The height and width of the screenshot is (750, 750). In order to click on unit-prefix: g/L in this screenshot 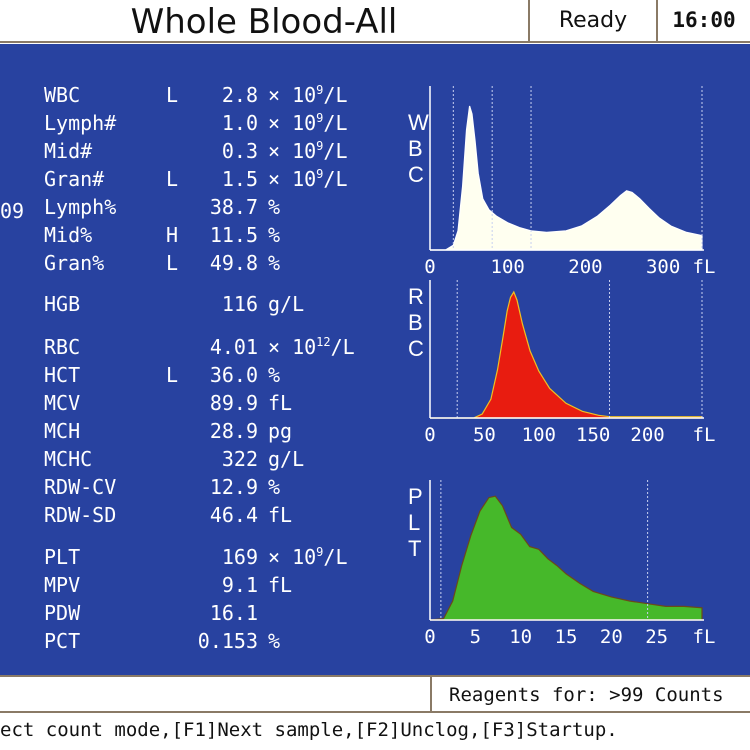, I will do `click(286, 459)`.